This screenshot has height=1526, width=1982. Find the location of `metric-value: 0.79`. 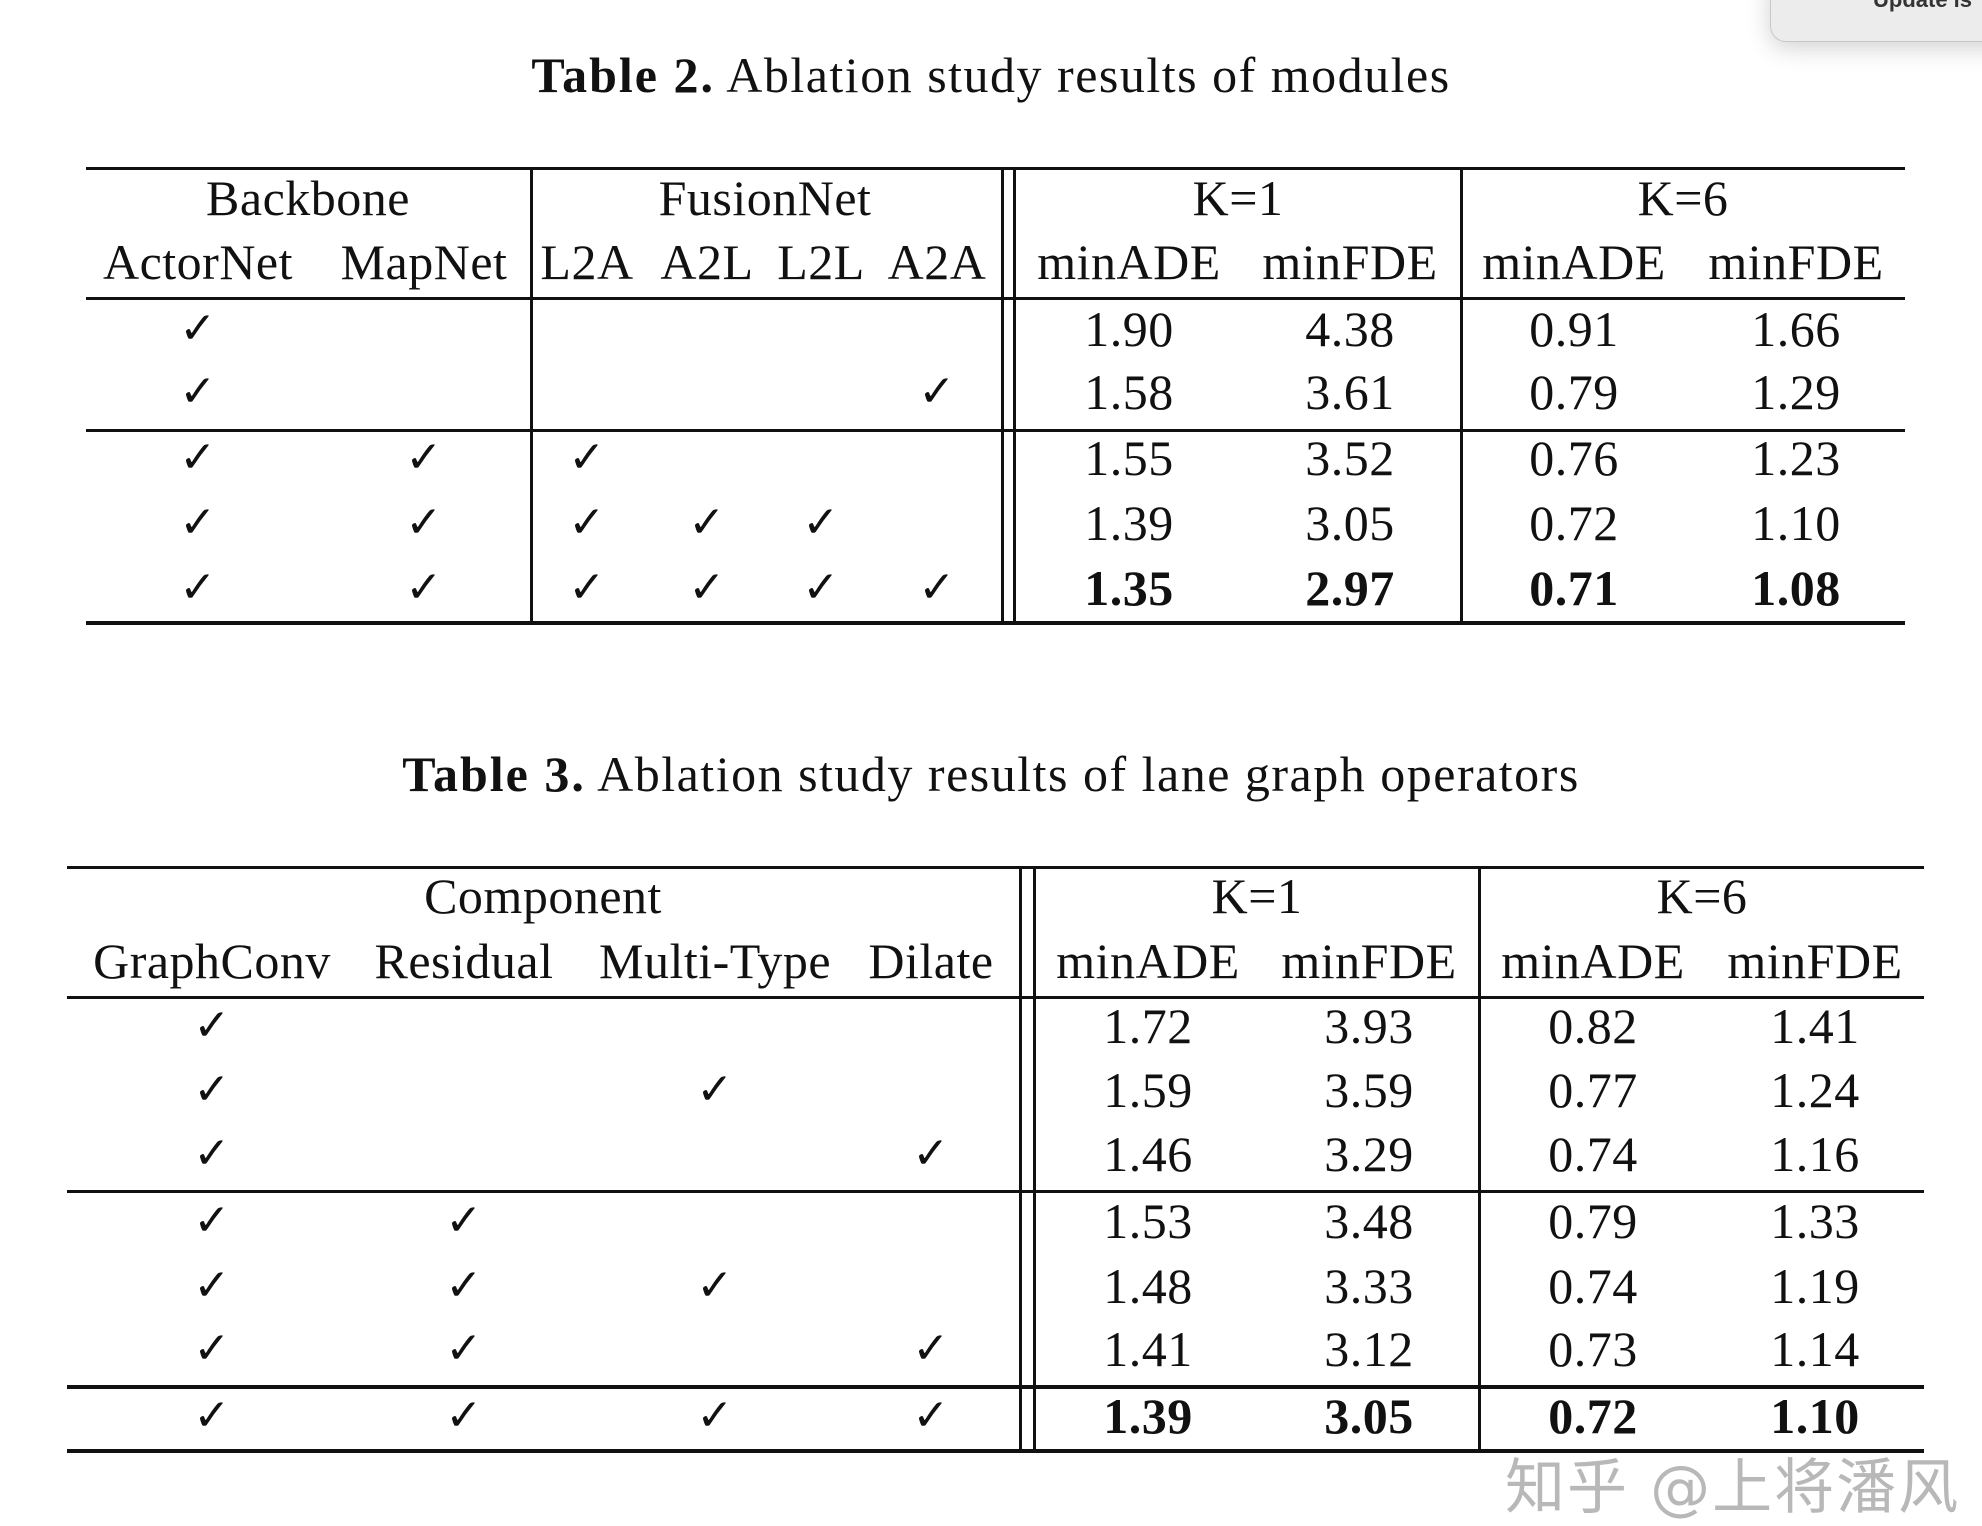

metric-value: 0.79 is located at coordinates (1593, 1221).